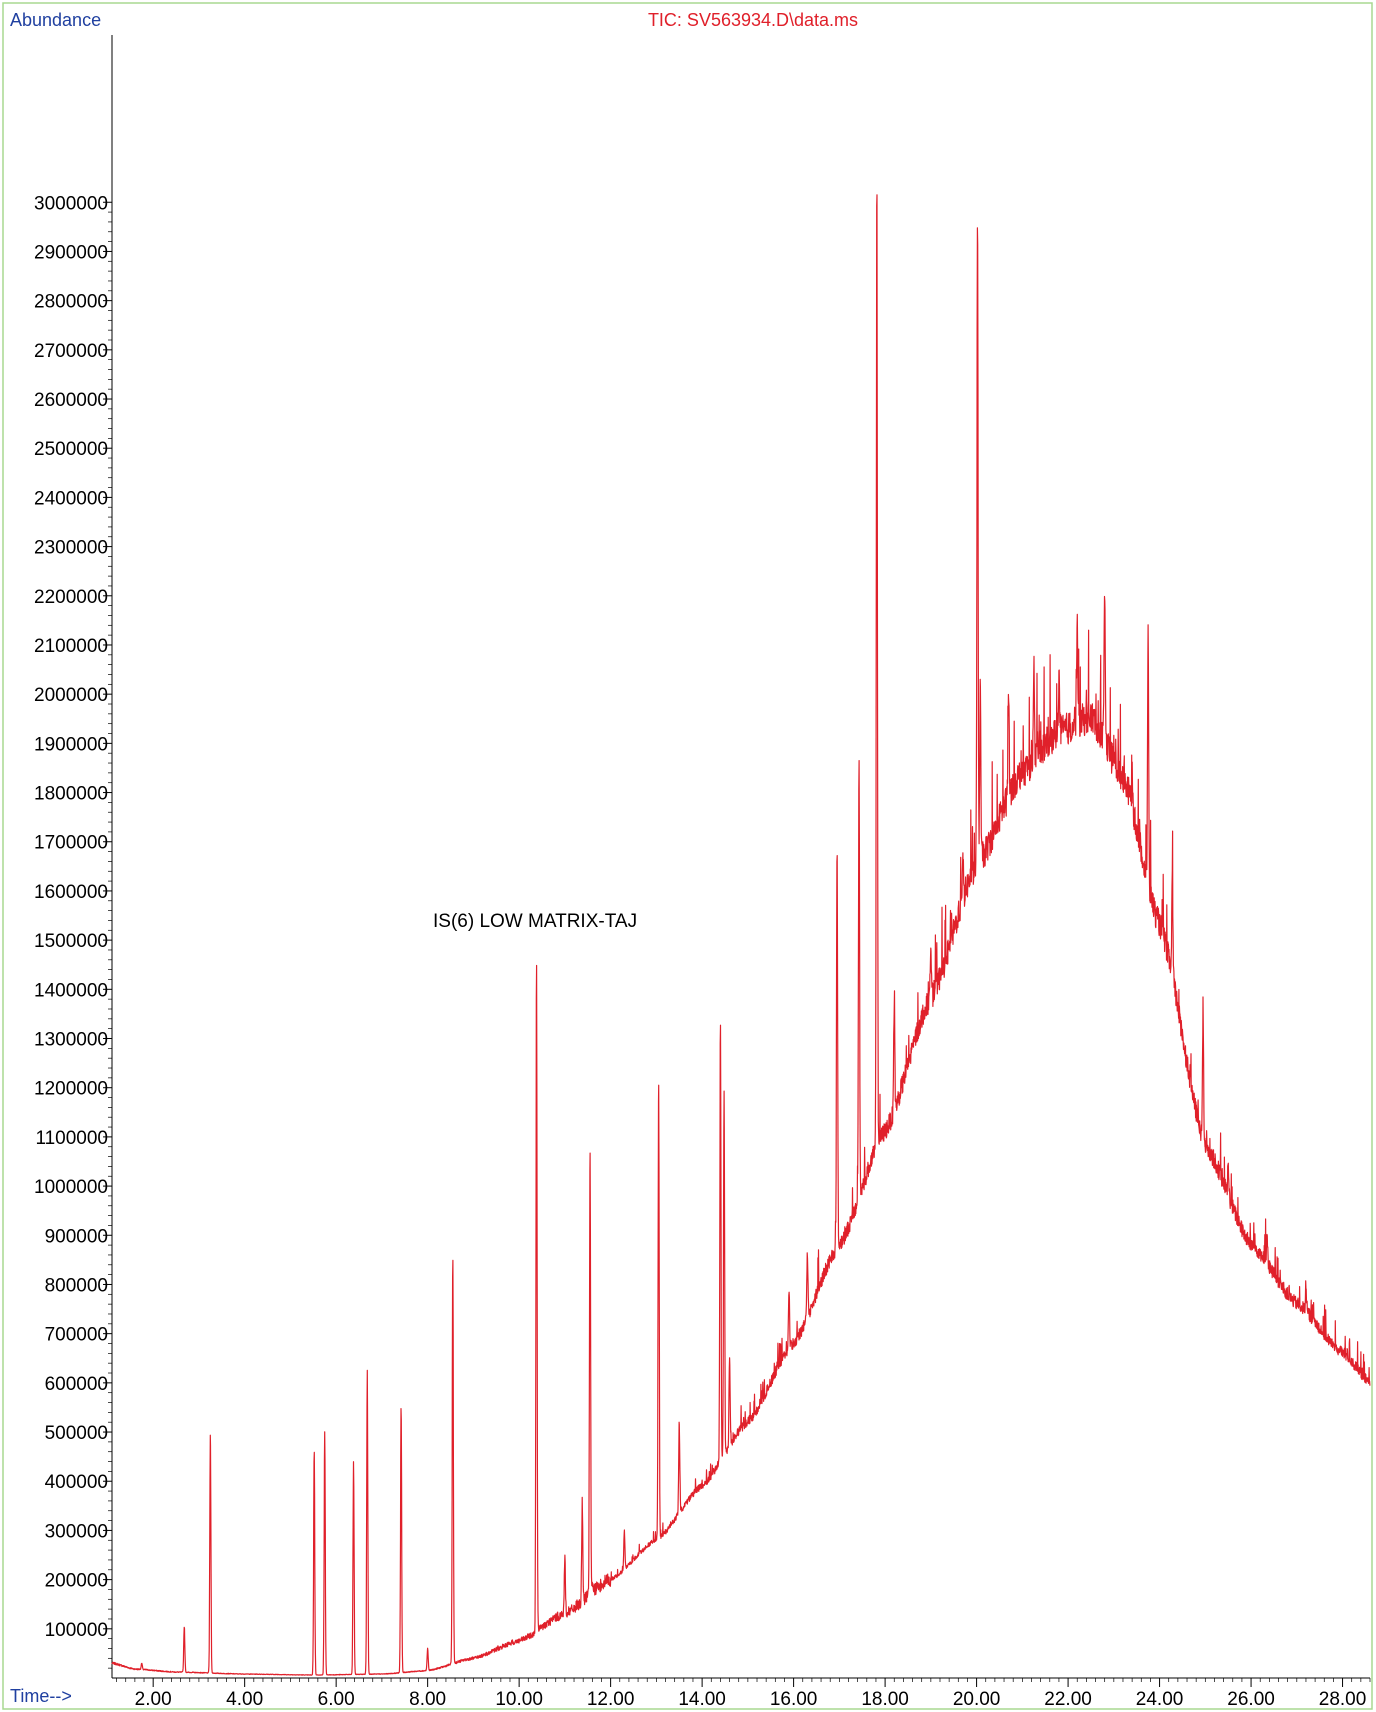  What do you see at coordinates (71, 1138) in the screenshot?
I see `y-tick-label: 1100000` at bounding box center [71, 1138].